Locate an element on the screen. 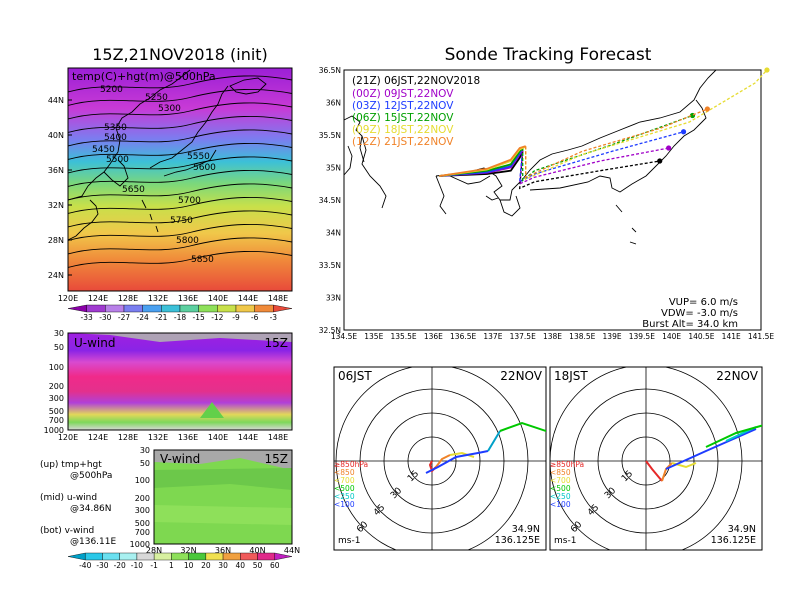 The height and width of the screenshot is (612, 792). lon-tick-label: 141.5E is located at coordinates (761, 336).